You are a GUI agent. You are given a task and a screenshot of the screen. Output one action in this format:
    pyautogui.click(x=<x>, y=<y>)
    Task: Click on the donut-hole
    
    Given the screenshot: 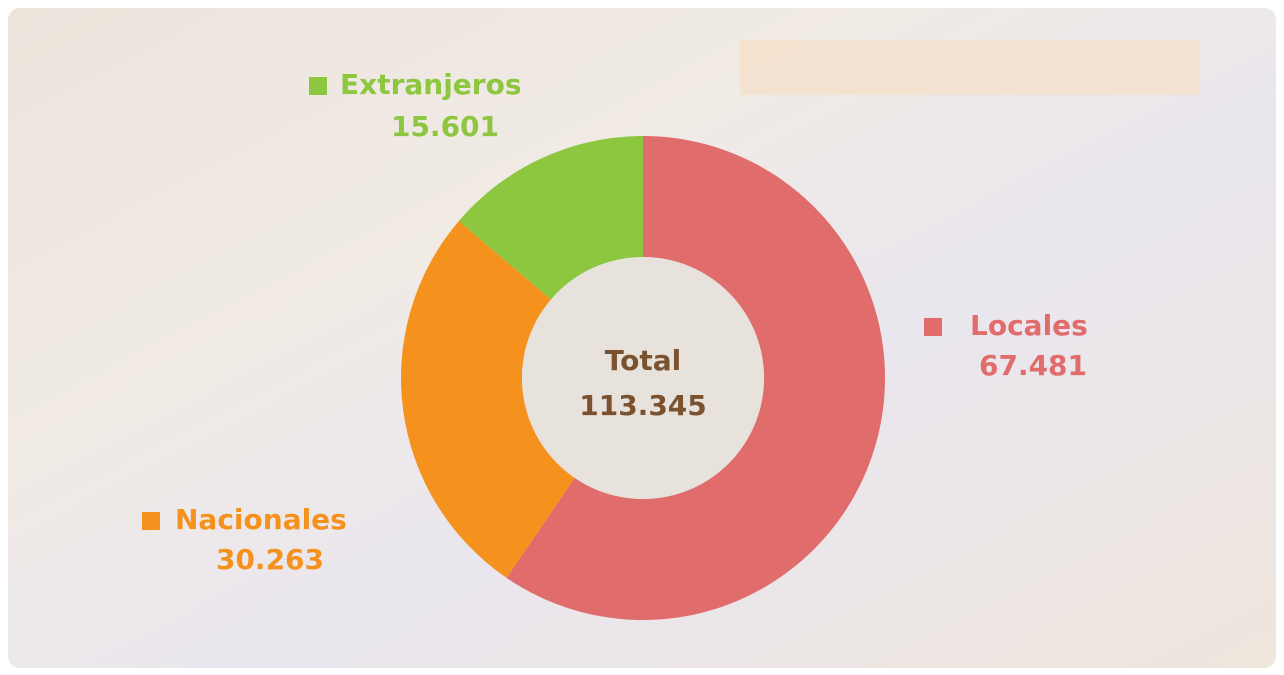 What is the action you would take?
    pyautogui.click(x=643, y=378)
    